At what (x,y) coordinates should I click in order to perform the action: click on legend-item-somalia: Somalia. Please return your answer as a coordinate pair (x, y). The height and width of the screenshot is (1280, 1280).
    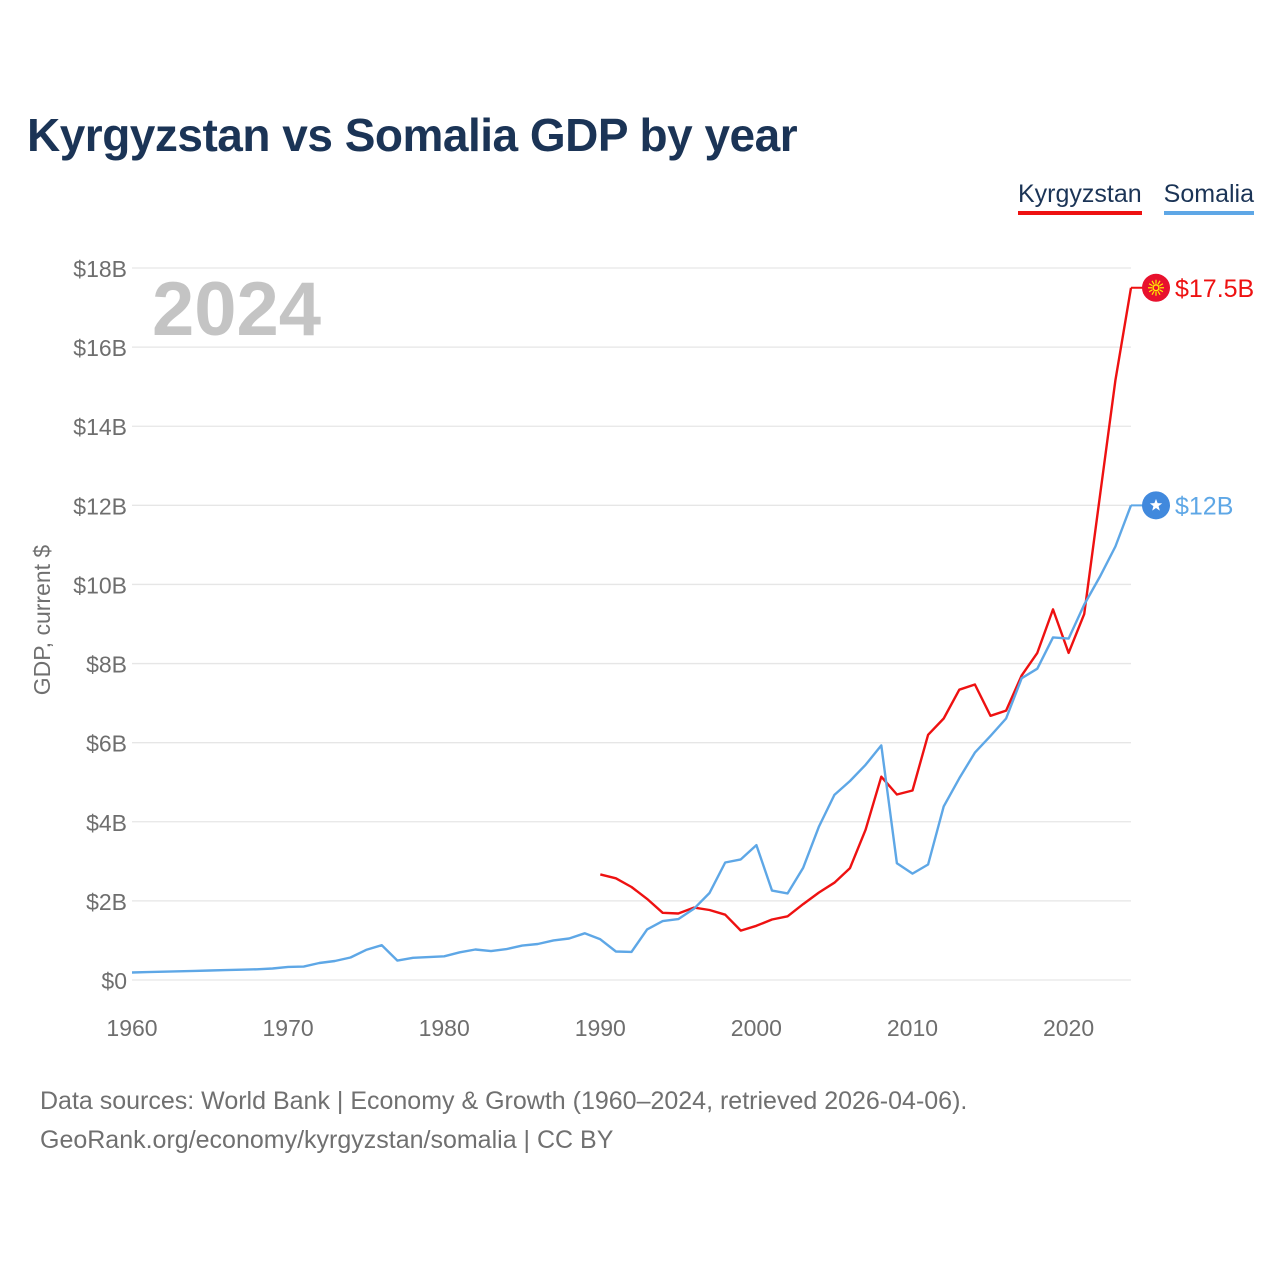
    Looking at the image, I should click on (1208, 197).